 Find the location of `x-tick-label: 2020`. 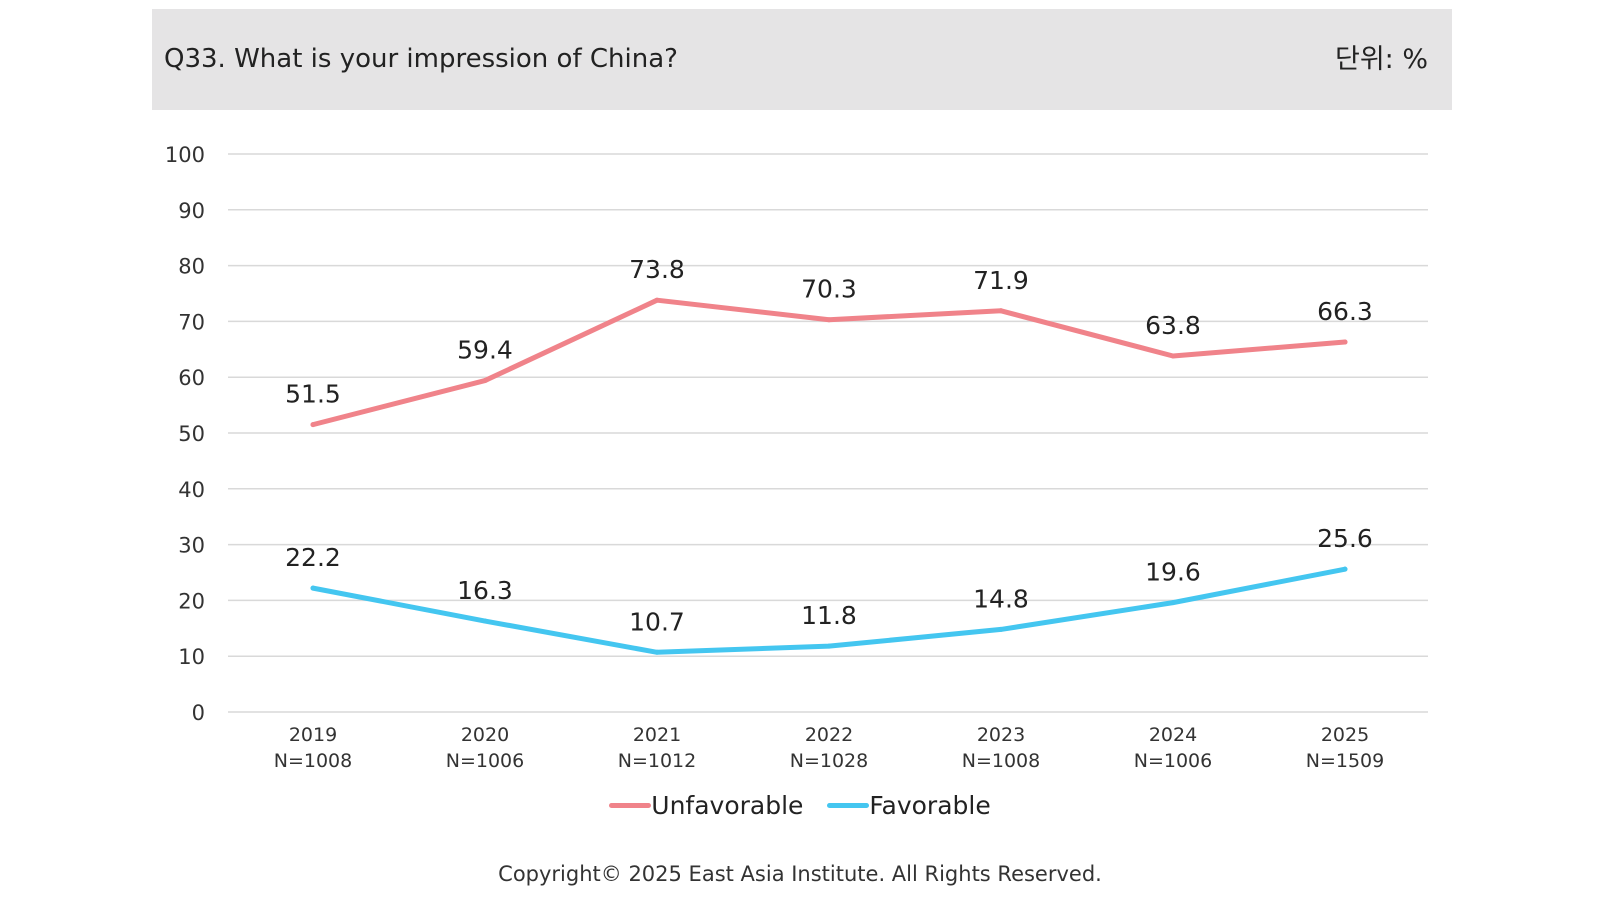

x-tick-label: 2020 is located at coordinates (485, 735).